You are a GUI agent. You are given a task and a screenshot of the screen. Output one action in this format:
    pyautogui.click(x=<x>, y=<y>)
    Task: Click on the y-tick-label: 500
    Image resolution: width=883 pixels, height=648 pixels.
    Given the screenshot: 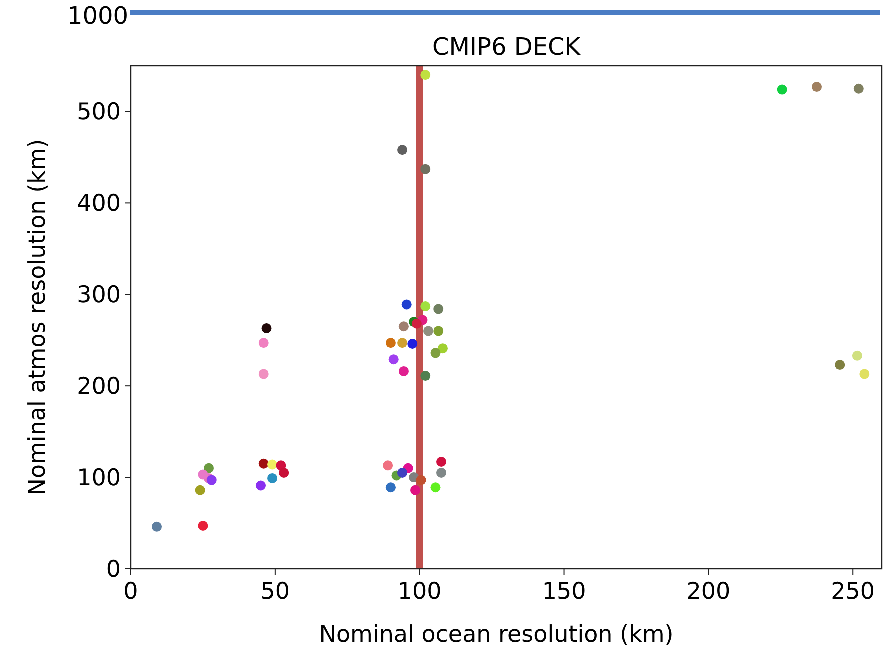 What is the action you would take?
    pyautogui.click(x=99, y=113)
    